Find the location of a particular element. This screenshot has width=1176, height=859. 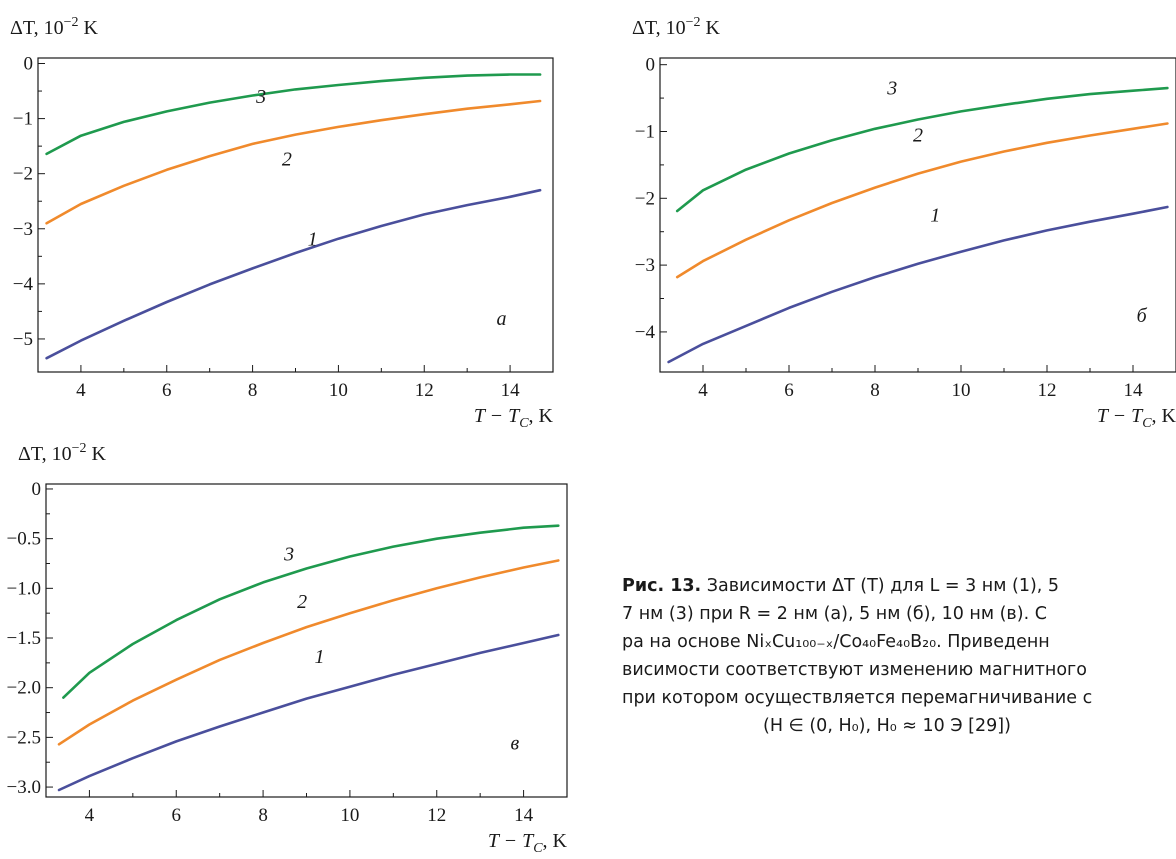

y-tick-label-a: −3 is located at coordinates (23, 229).